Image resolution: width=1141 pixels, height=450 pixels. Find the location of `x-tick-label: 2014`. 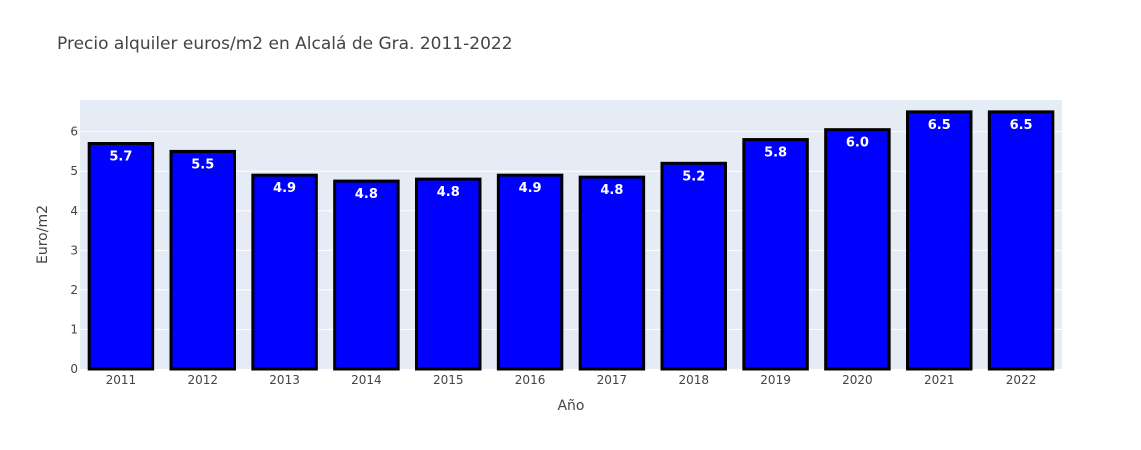

x-tick-label: 2014 is located at coordinates (366, 380).